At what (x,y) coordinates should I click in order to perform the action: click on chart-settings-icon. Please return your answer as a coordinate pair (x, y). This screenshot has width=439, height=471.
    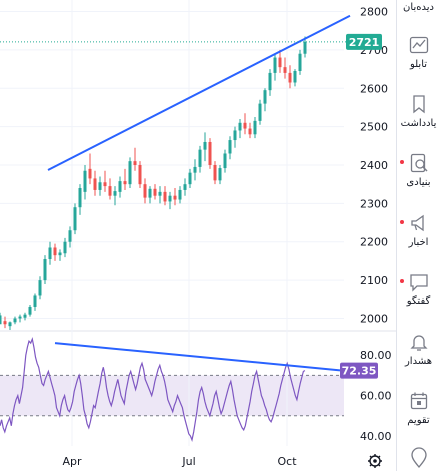
    Looking at the image, I should click on (375, 461).